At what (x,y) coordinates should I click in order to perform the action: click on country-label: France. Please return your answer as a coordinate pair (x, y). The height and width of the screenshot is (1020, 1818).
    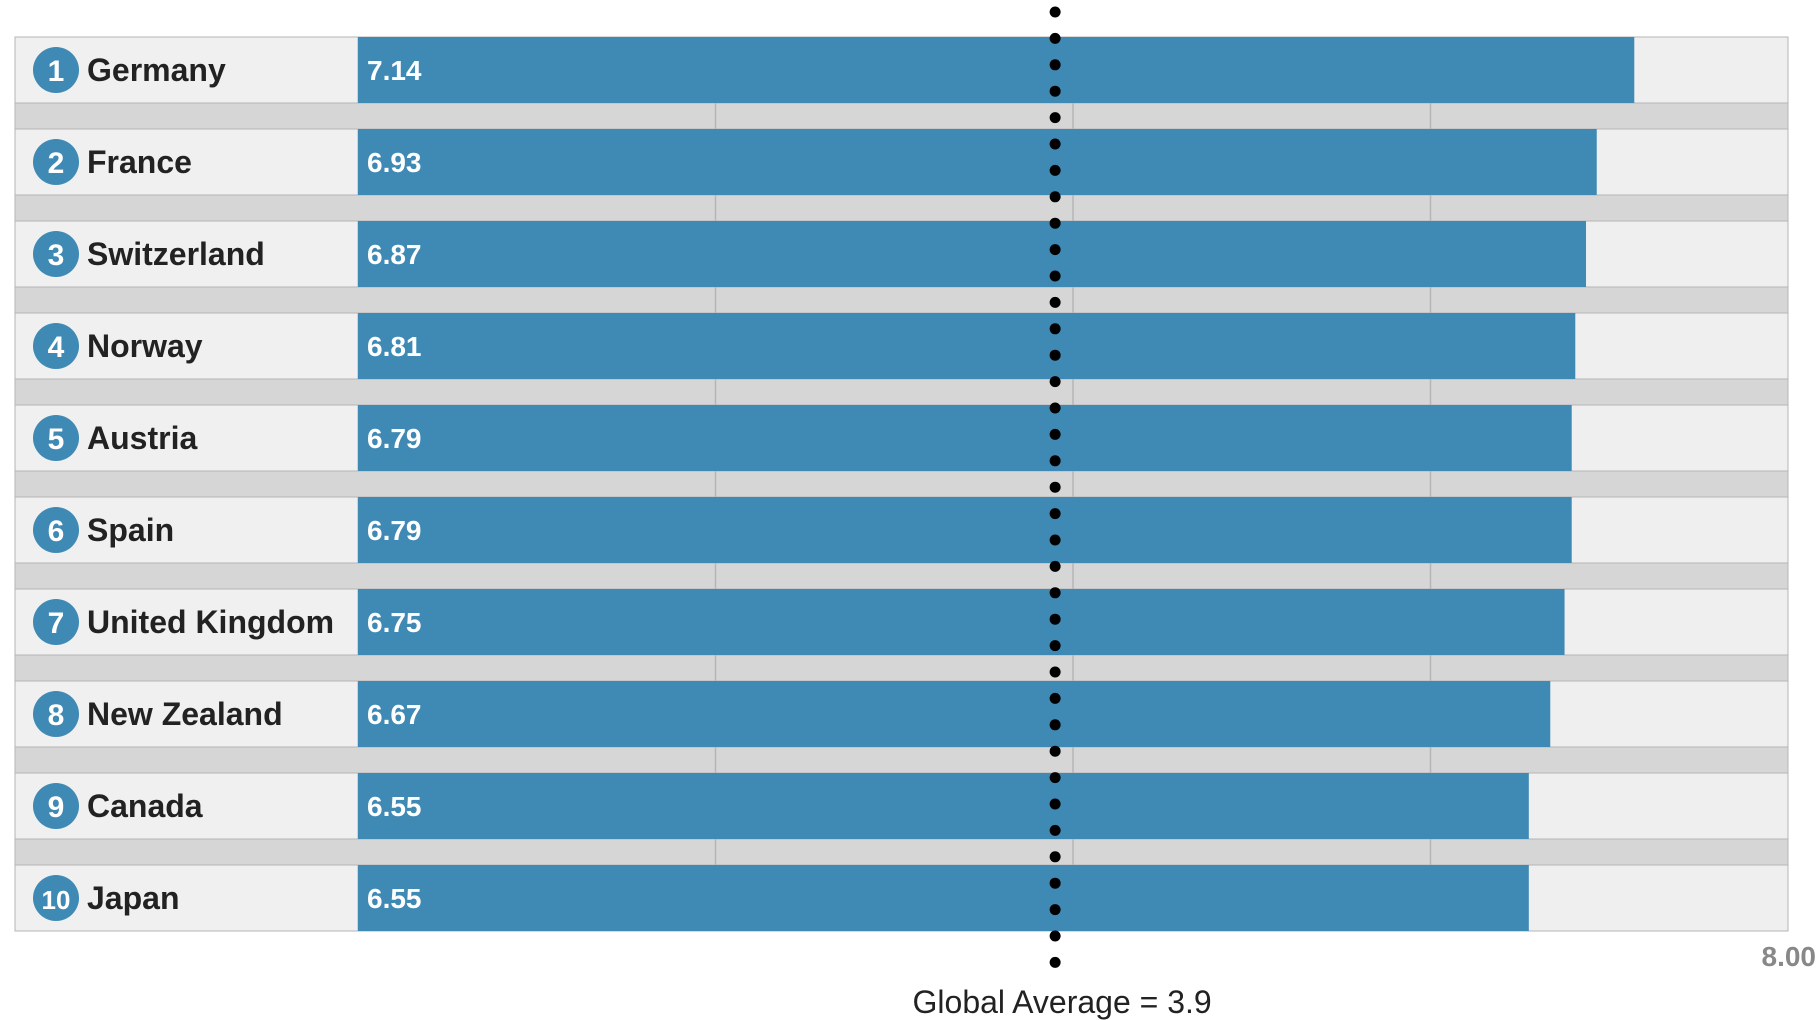
    Looking at the image, I should click on (139, 162).